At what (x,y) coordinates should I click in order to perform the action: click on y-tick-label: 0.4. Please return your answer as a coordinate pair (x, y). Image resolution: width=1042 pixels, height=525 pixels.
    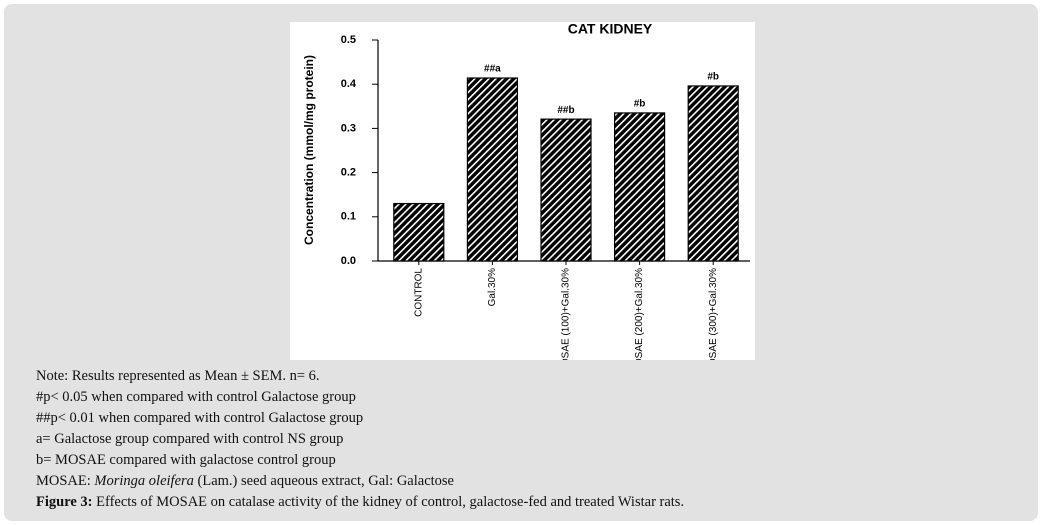
    Looking at the image, I should click on (349, 84).